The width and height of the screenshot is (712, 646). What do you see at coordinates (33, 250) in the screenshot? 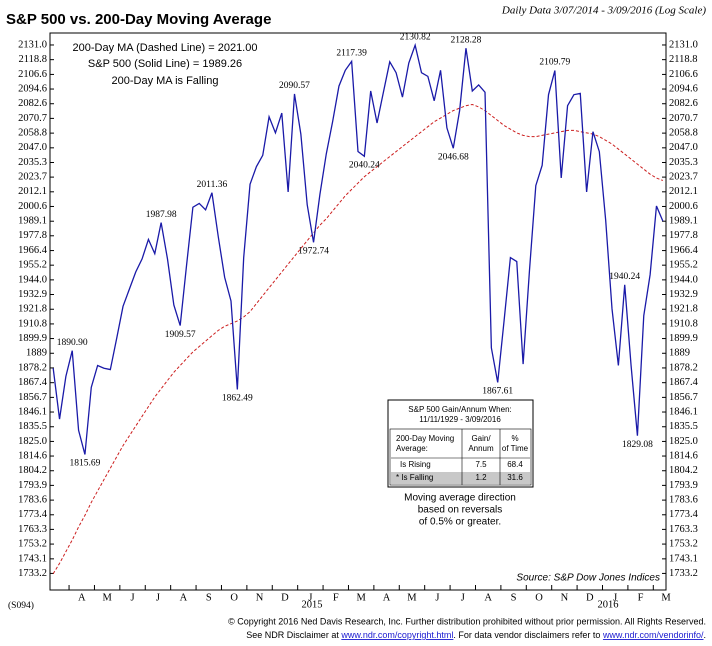
I see `y-tick-label: 1966.4` at bounding box center [33, 250].